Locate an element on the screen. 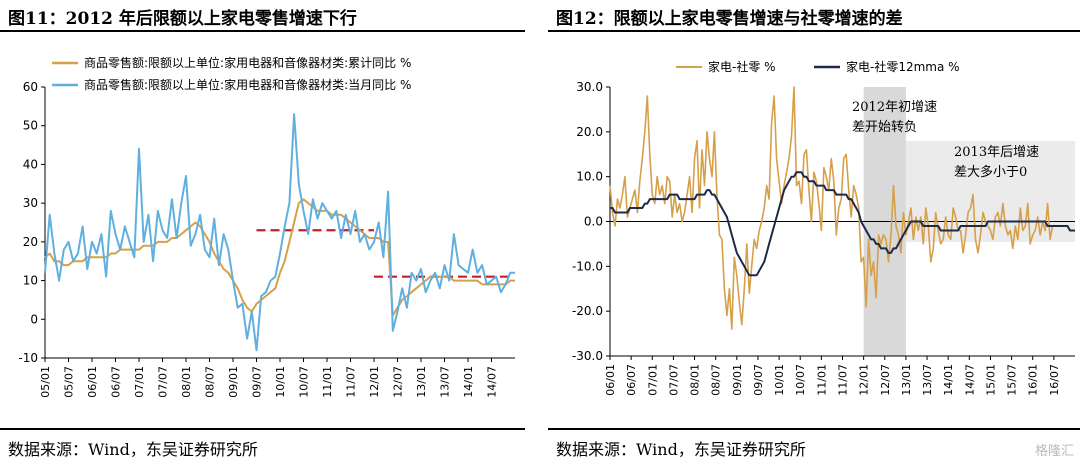 The width and height of the screenshot is (1080, 464). band-annotation-text: 差大多小于0 is located at coordinates (990, 172).